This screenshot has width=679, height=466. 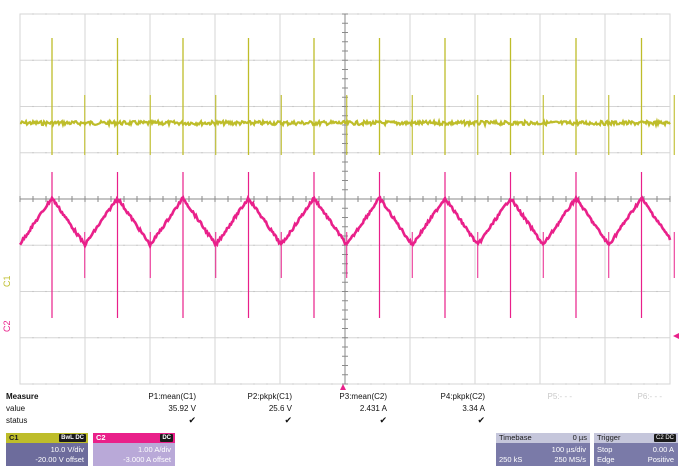 What do you see at coordinates (660, 459) in the screenshot?
I see `trigger-slope: Positive` at bounding box center [660, 459].